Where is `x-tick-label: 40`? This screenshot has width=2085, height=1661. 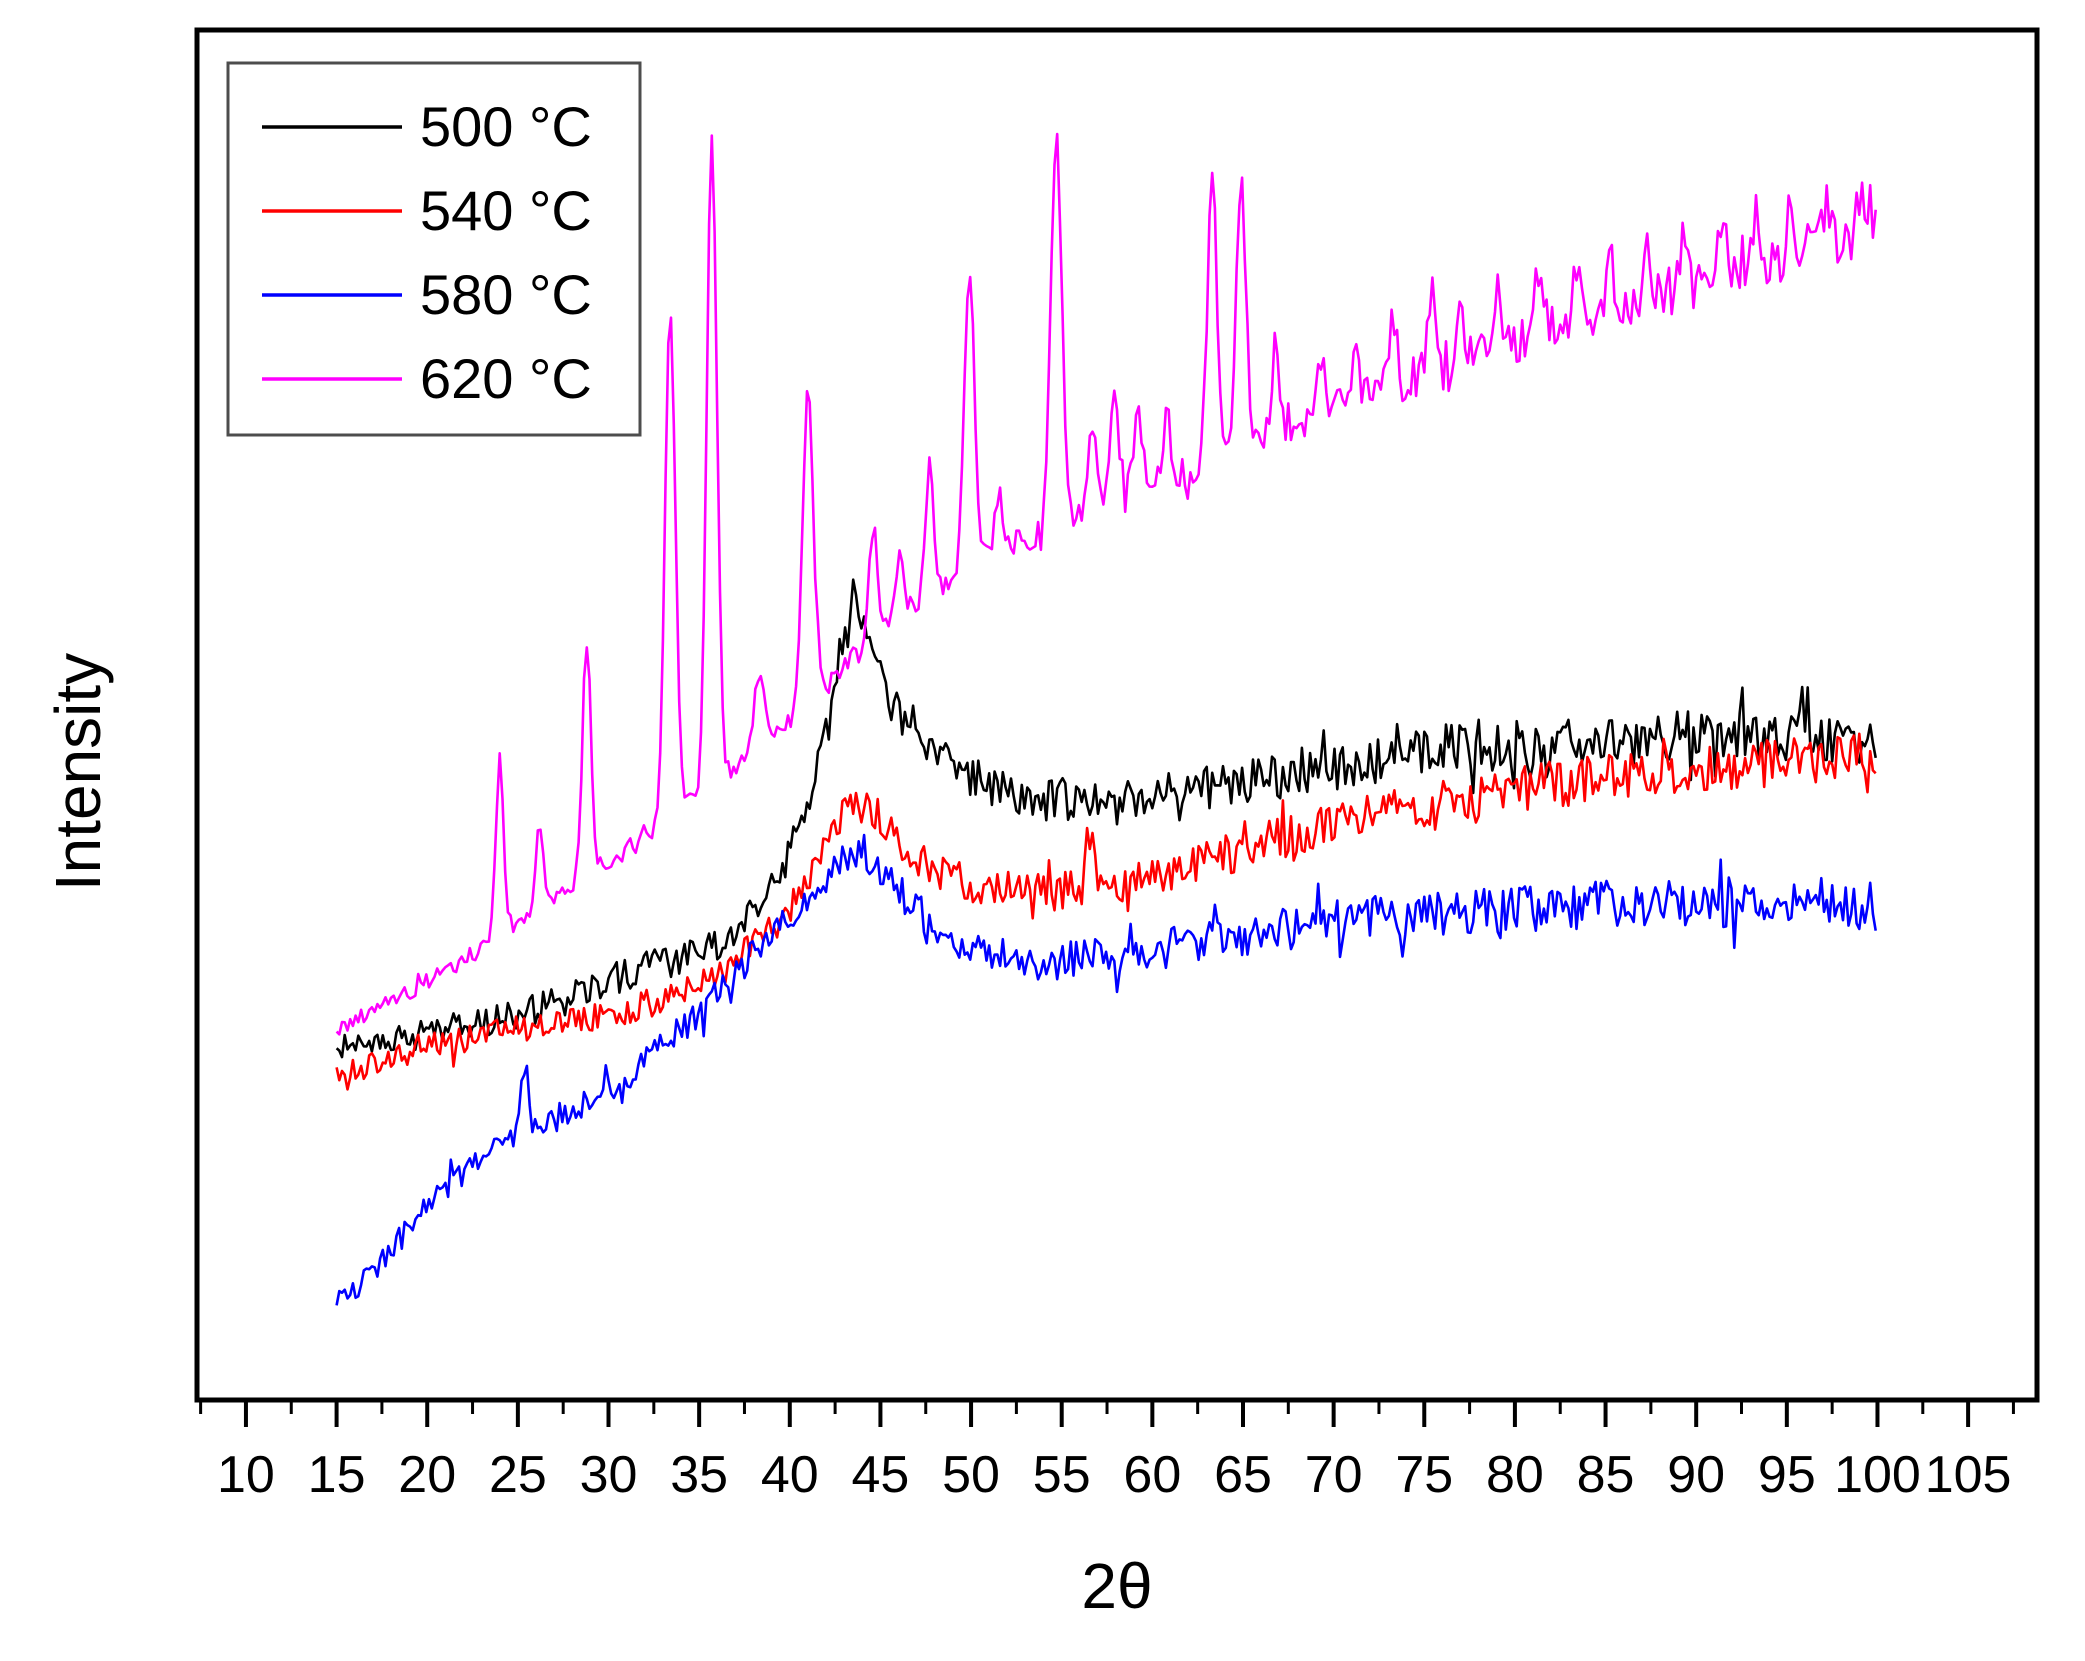 x-tick-label: 40 is located at coordinates (790, 1475).